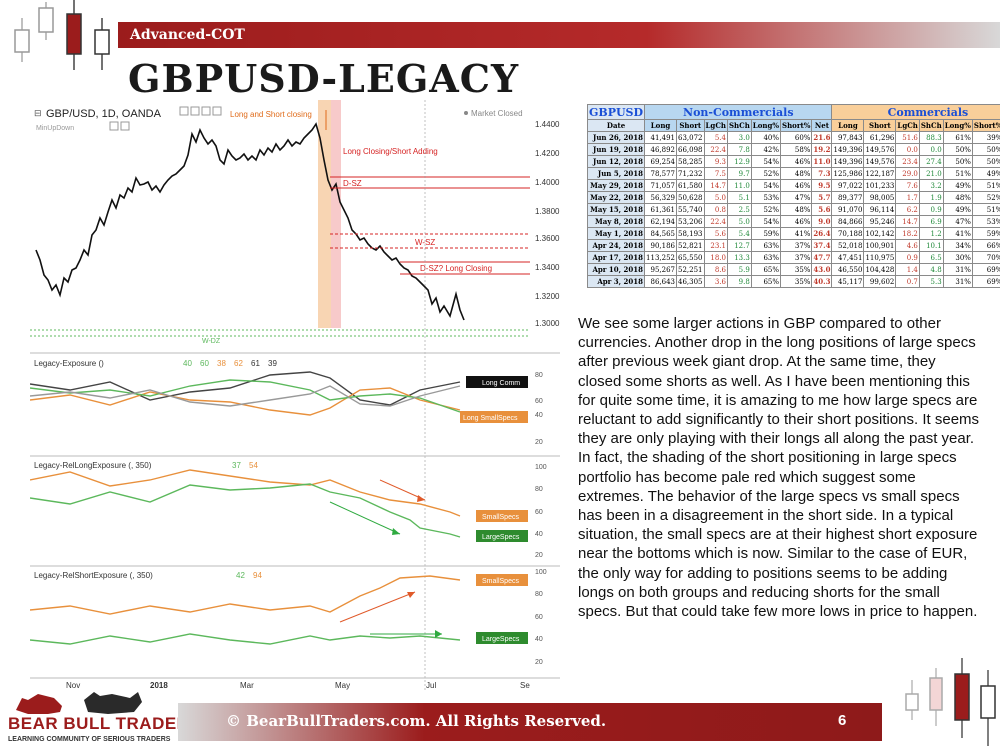  Describe the element at coordinates (822, 137) in the screenshot. I see `table-cell: 21.6` at that location.